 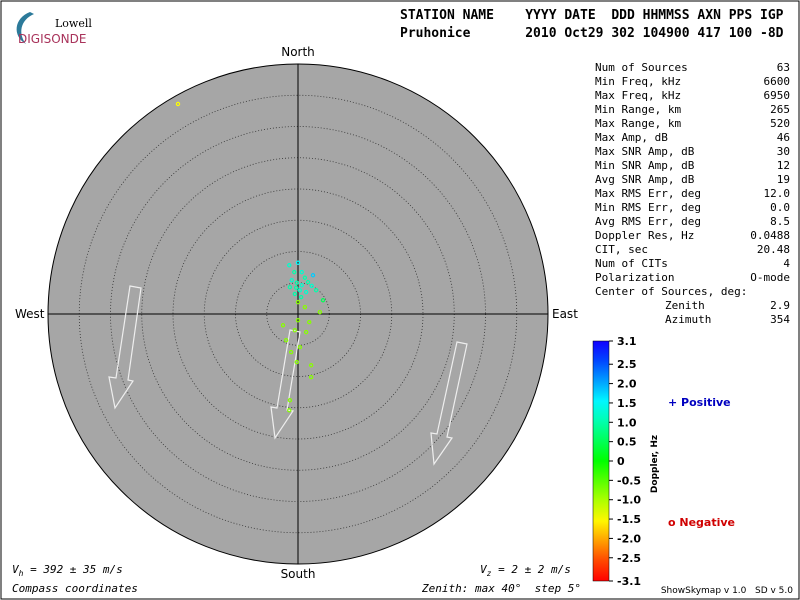 What do you see at coordinates (629, 500) in the screenshot?
I see `colorbar-tick-label: -1.0` at bounding box center [629, 500].